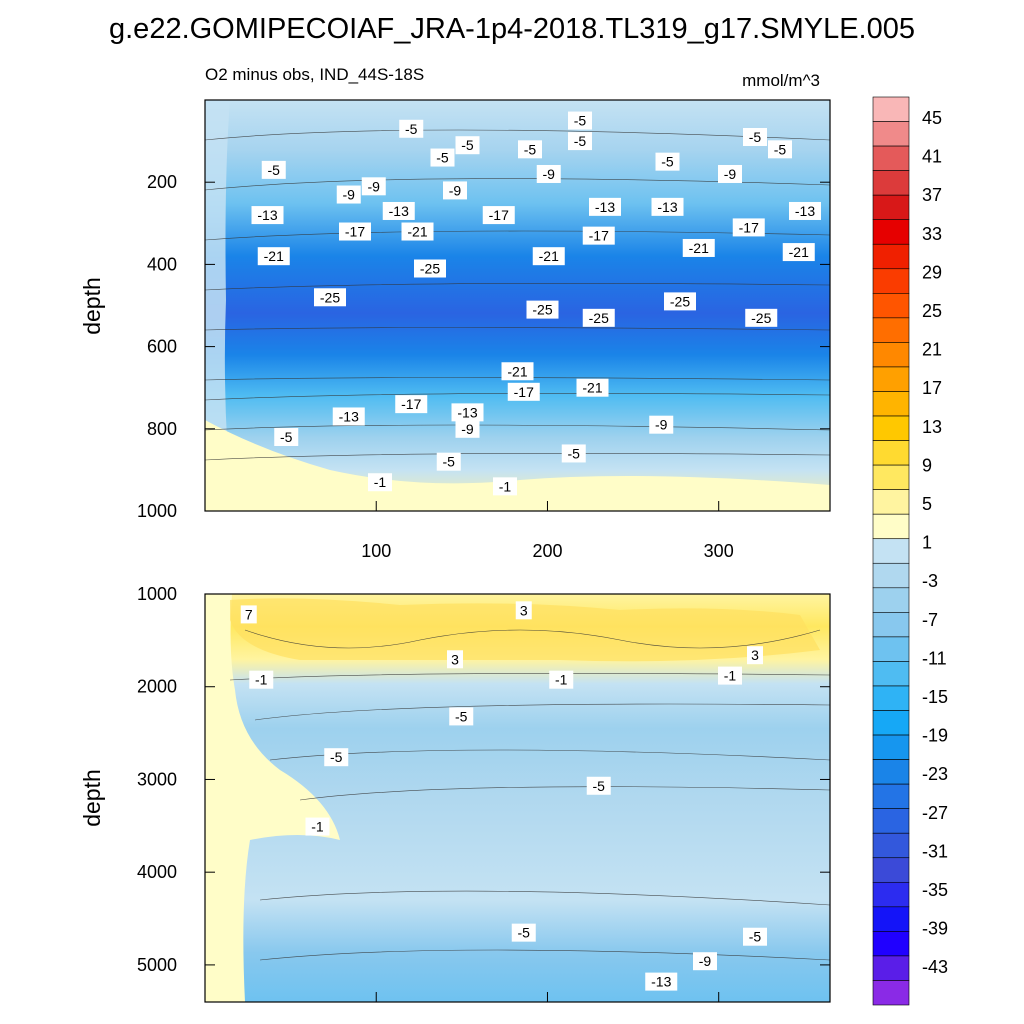 The width and height of the screenshot is (1024, 1024). What do you see at coordinates (934, 658) in the screenshot?
I see `colorbar-label: -11` at bounding box center [934, 658].